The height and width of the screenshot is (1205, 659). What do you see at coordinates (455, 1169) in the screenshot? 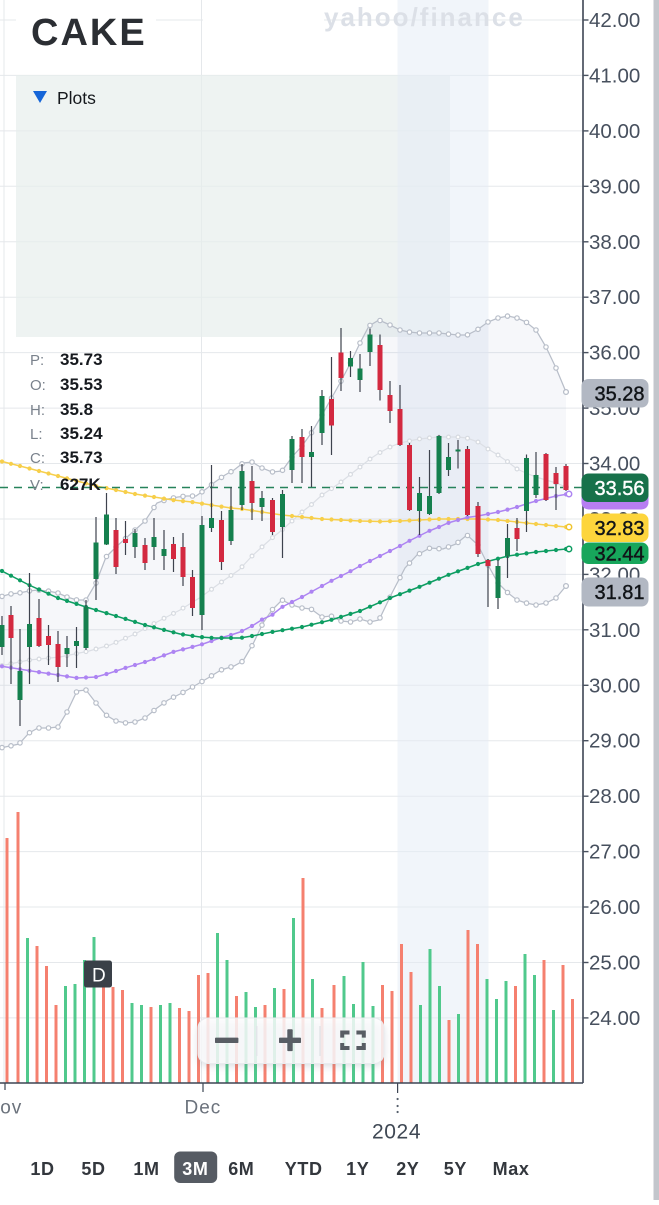
I see `svg-text: 5Y` at bounding box center [455, 1169].